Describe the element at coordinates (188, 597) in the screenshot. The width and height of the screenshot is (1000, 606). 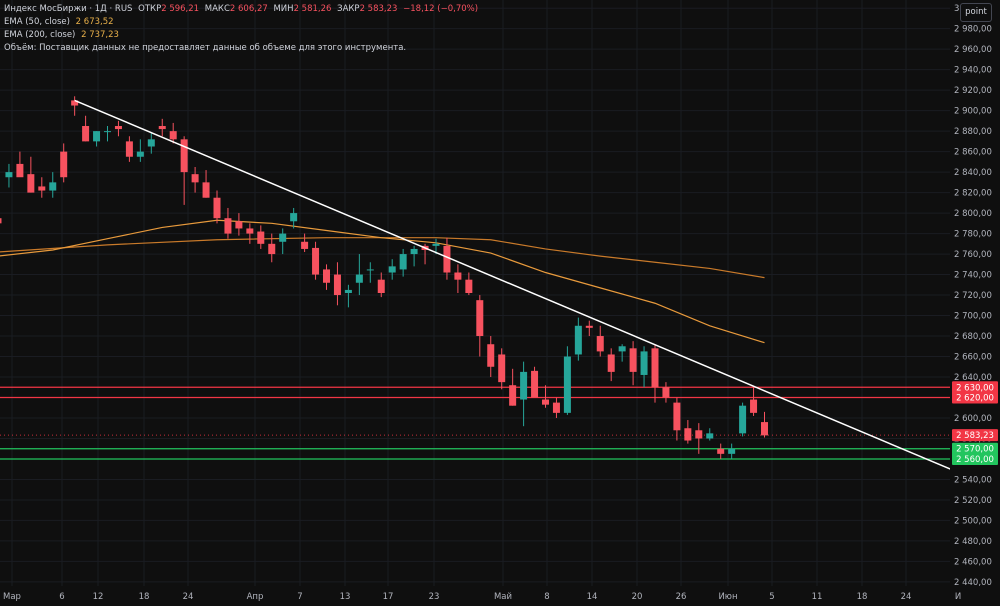
I see `x-tick-label: 24` at that location.